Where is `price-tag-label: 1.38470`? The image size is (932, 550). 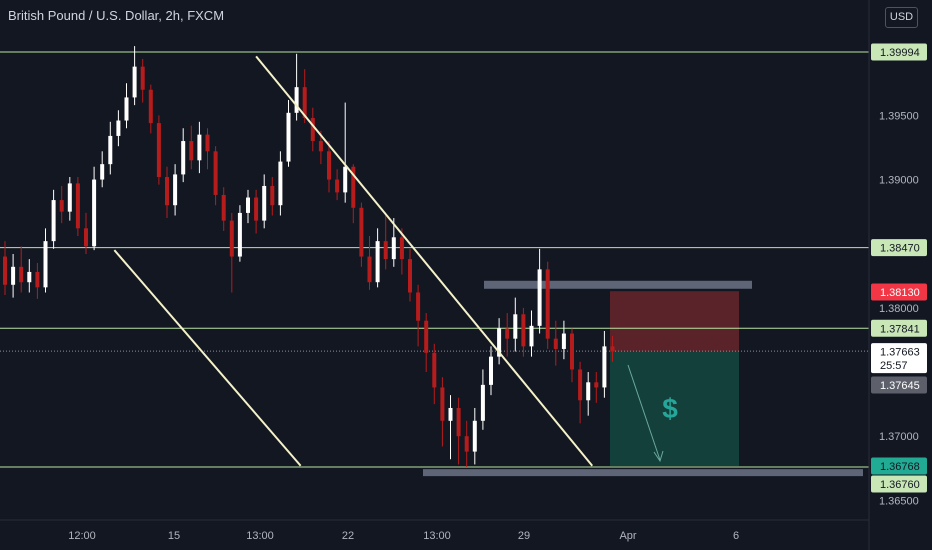 price-tag-label: 1.38470 is located at coordinates (900, 249).